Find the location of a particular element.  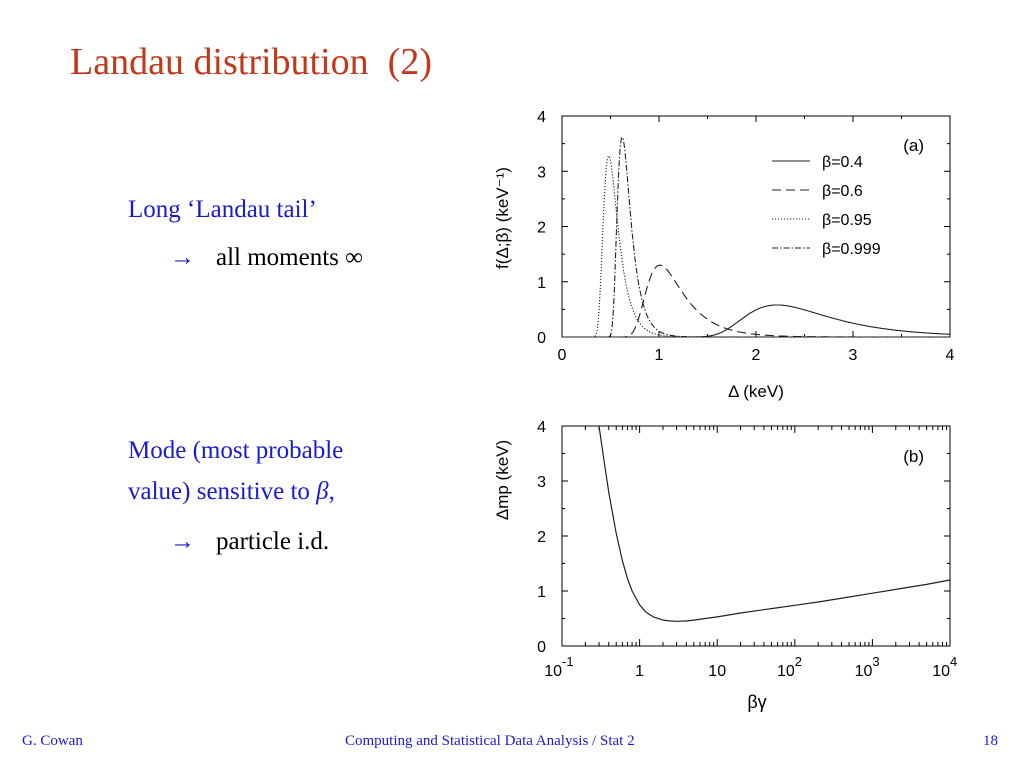

beta-symbol: β is located at coordinates (322, 491).